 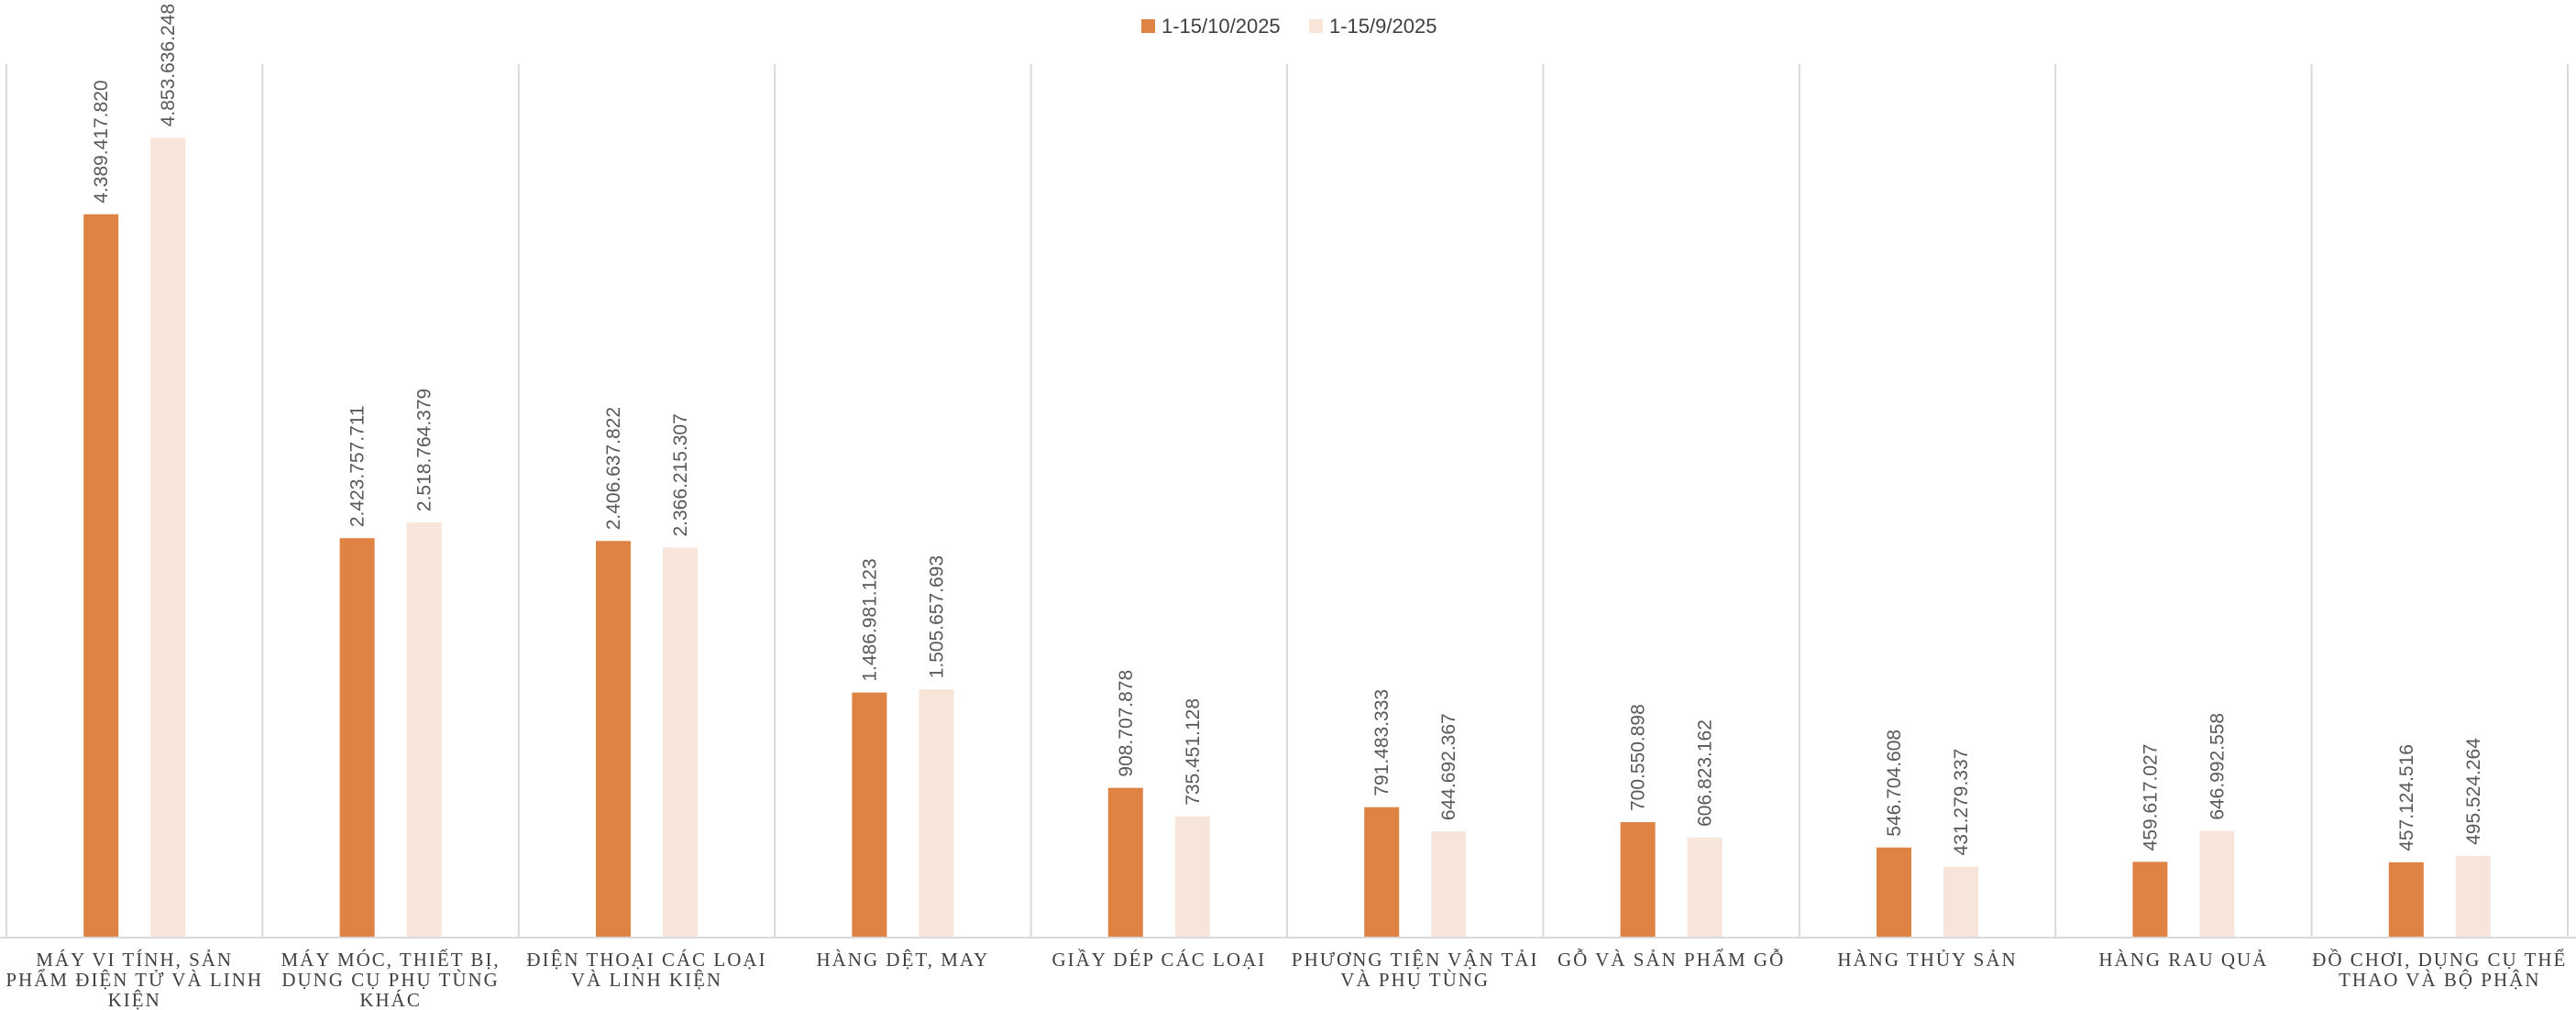 I want to click on category-label-line: MÁY VI TÍNH, SẢN, so click(x=135, y=960).